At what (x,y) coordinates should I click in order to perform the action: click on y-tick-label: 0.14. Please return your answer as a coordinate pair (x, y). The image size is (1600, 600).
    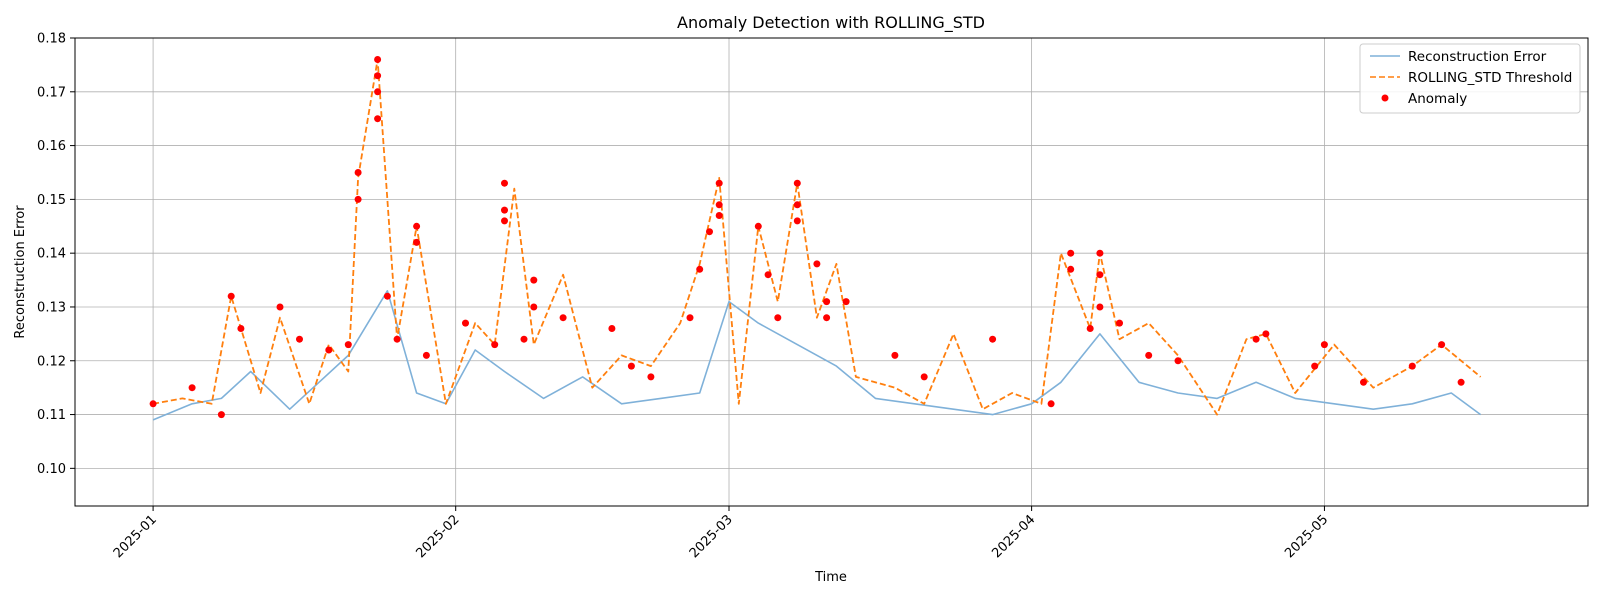
    Looking at the image, I should click on (51, 254).